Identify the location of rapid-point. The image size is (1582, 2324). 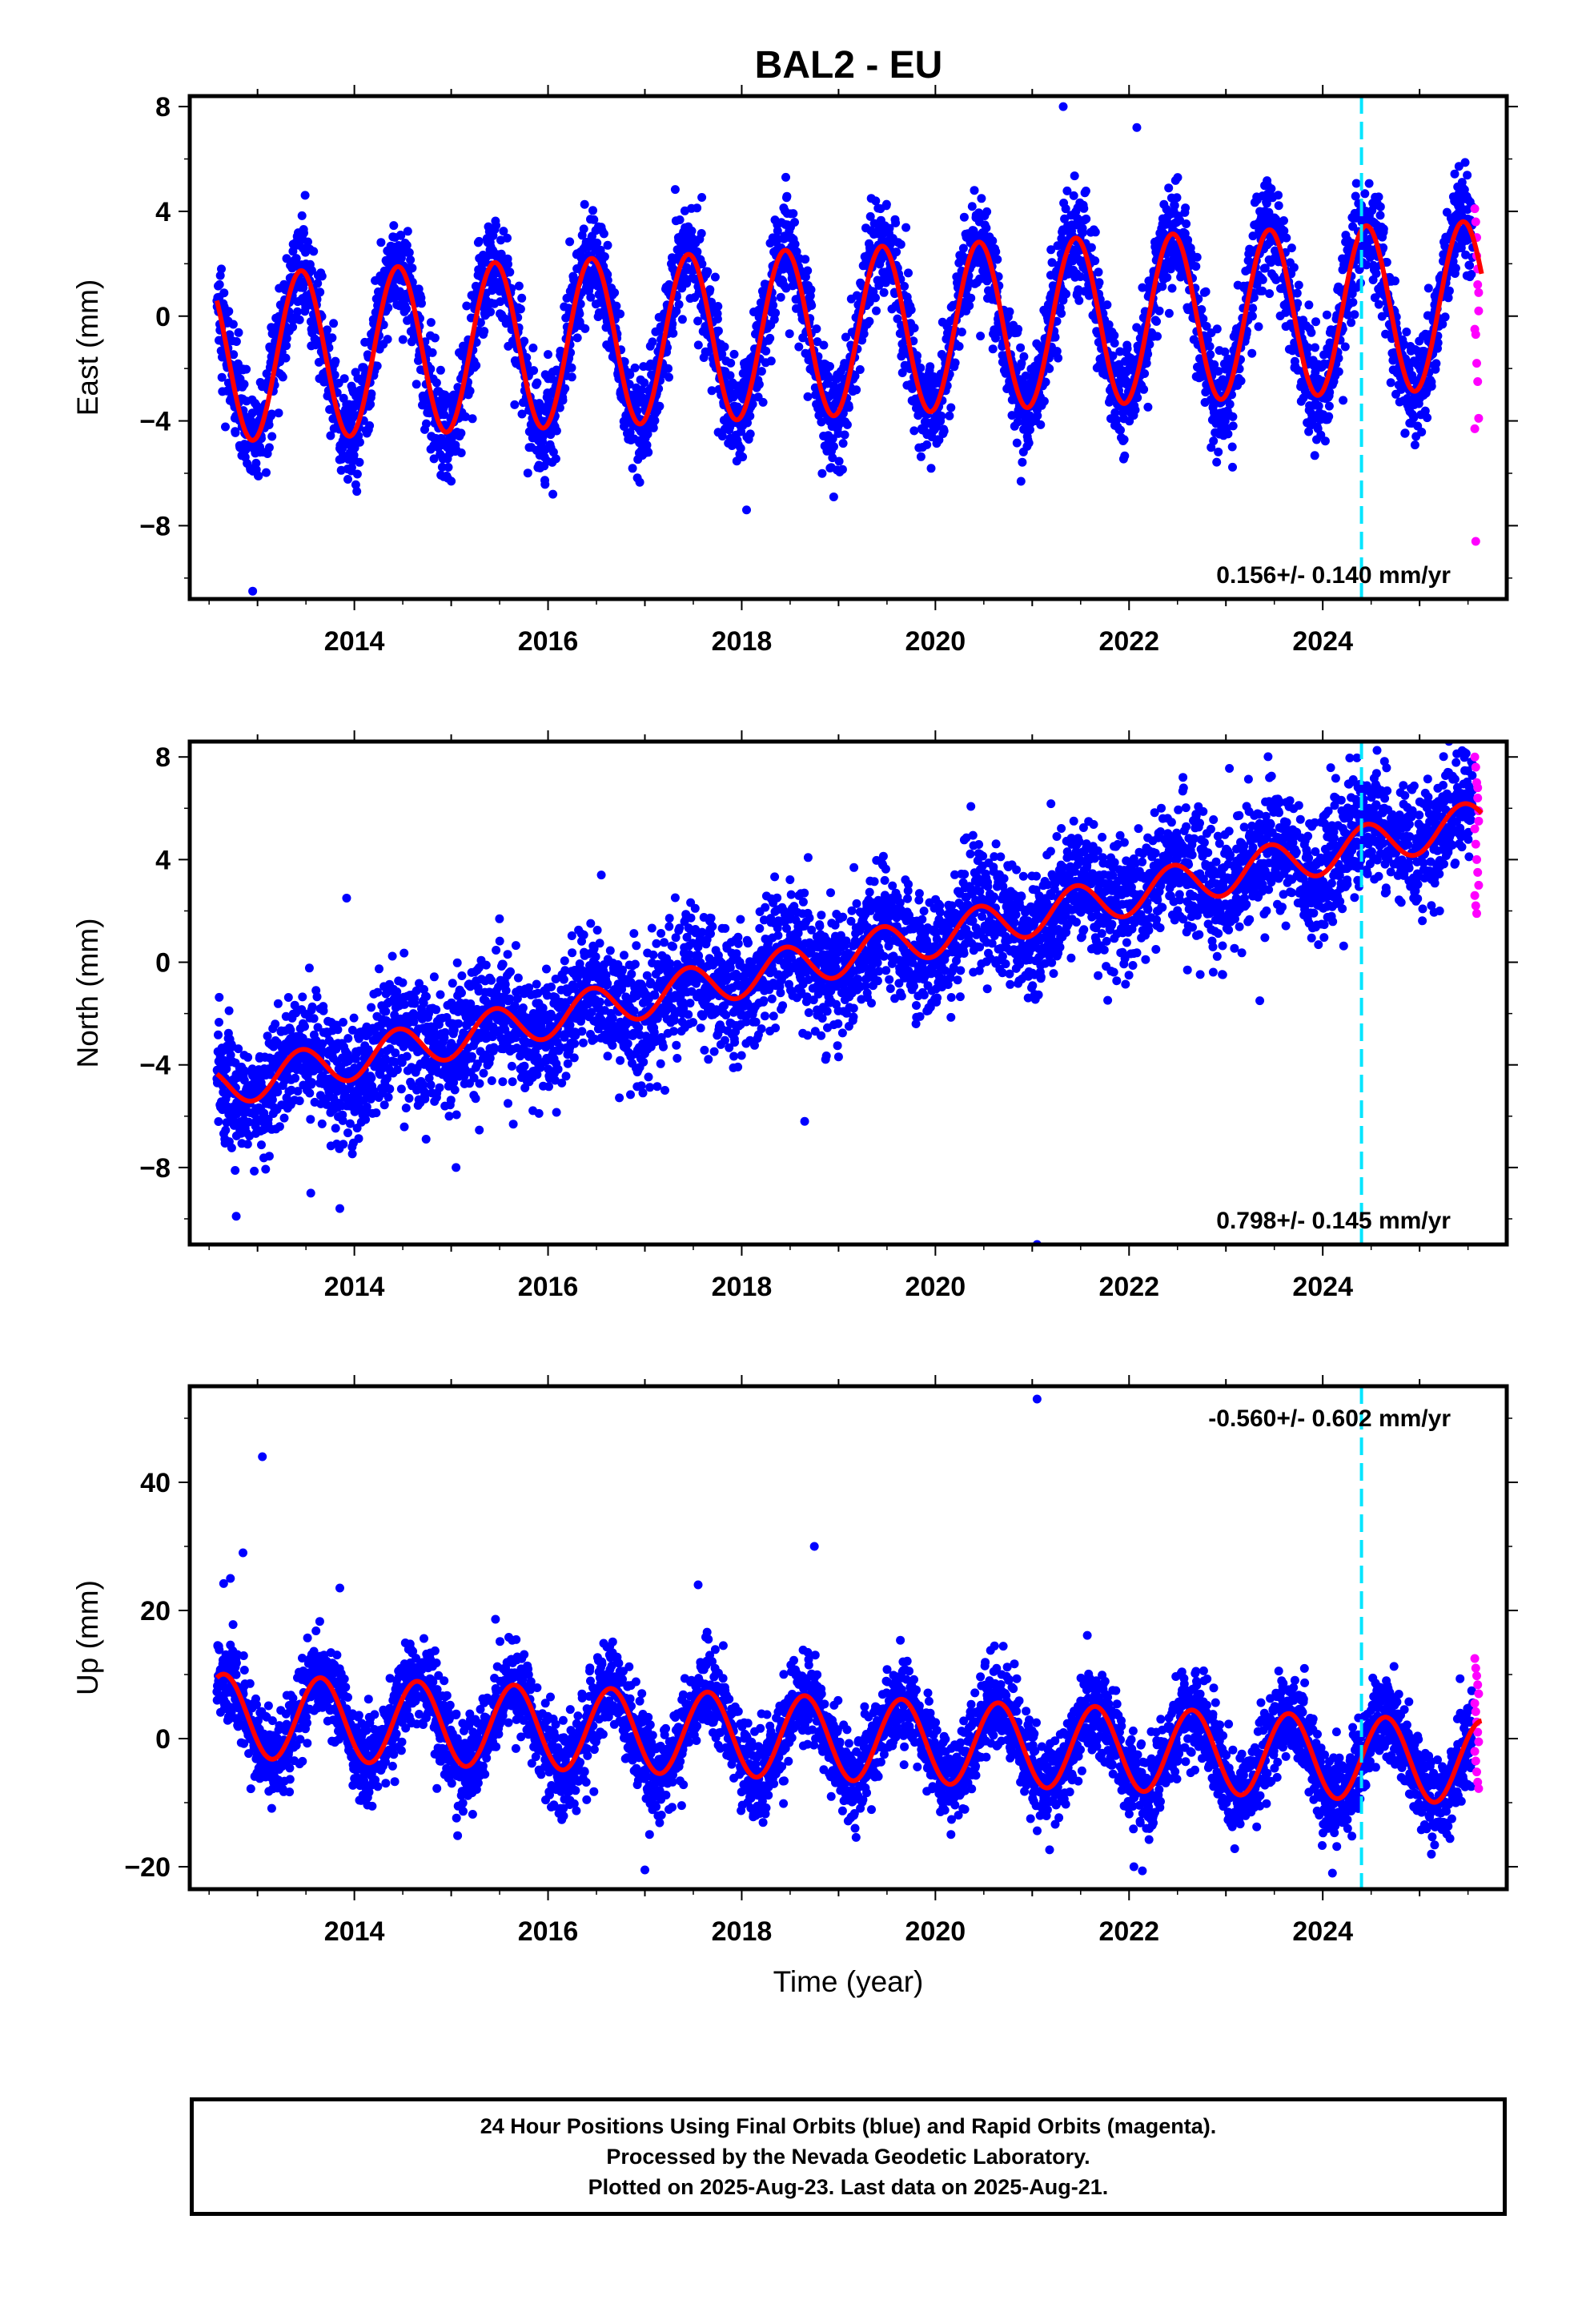
(1479, 311).